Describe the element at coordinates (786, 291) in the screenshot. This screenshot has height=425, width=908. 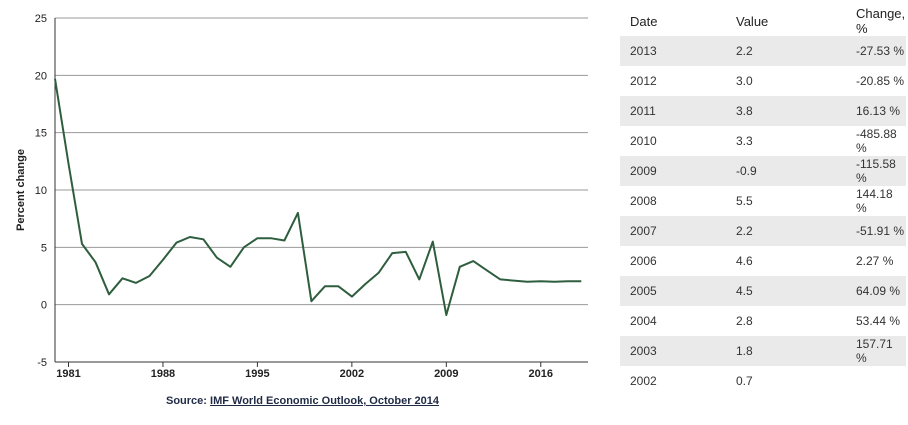
I see `value-cell: 4.5` at that location.